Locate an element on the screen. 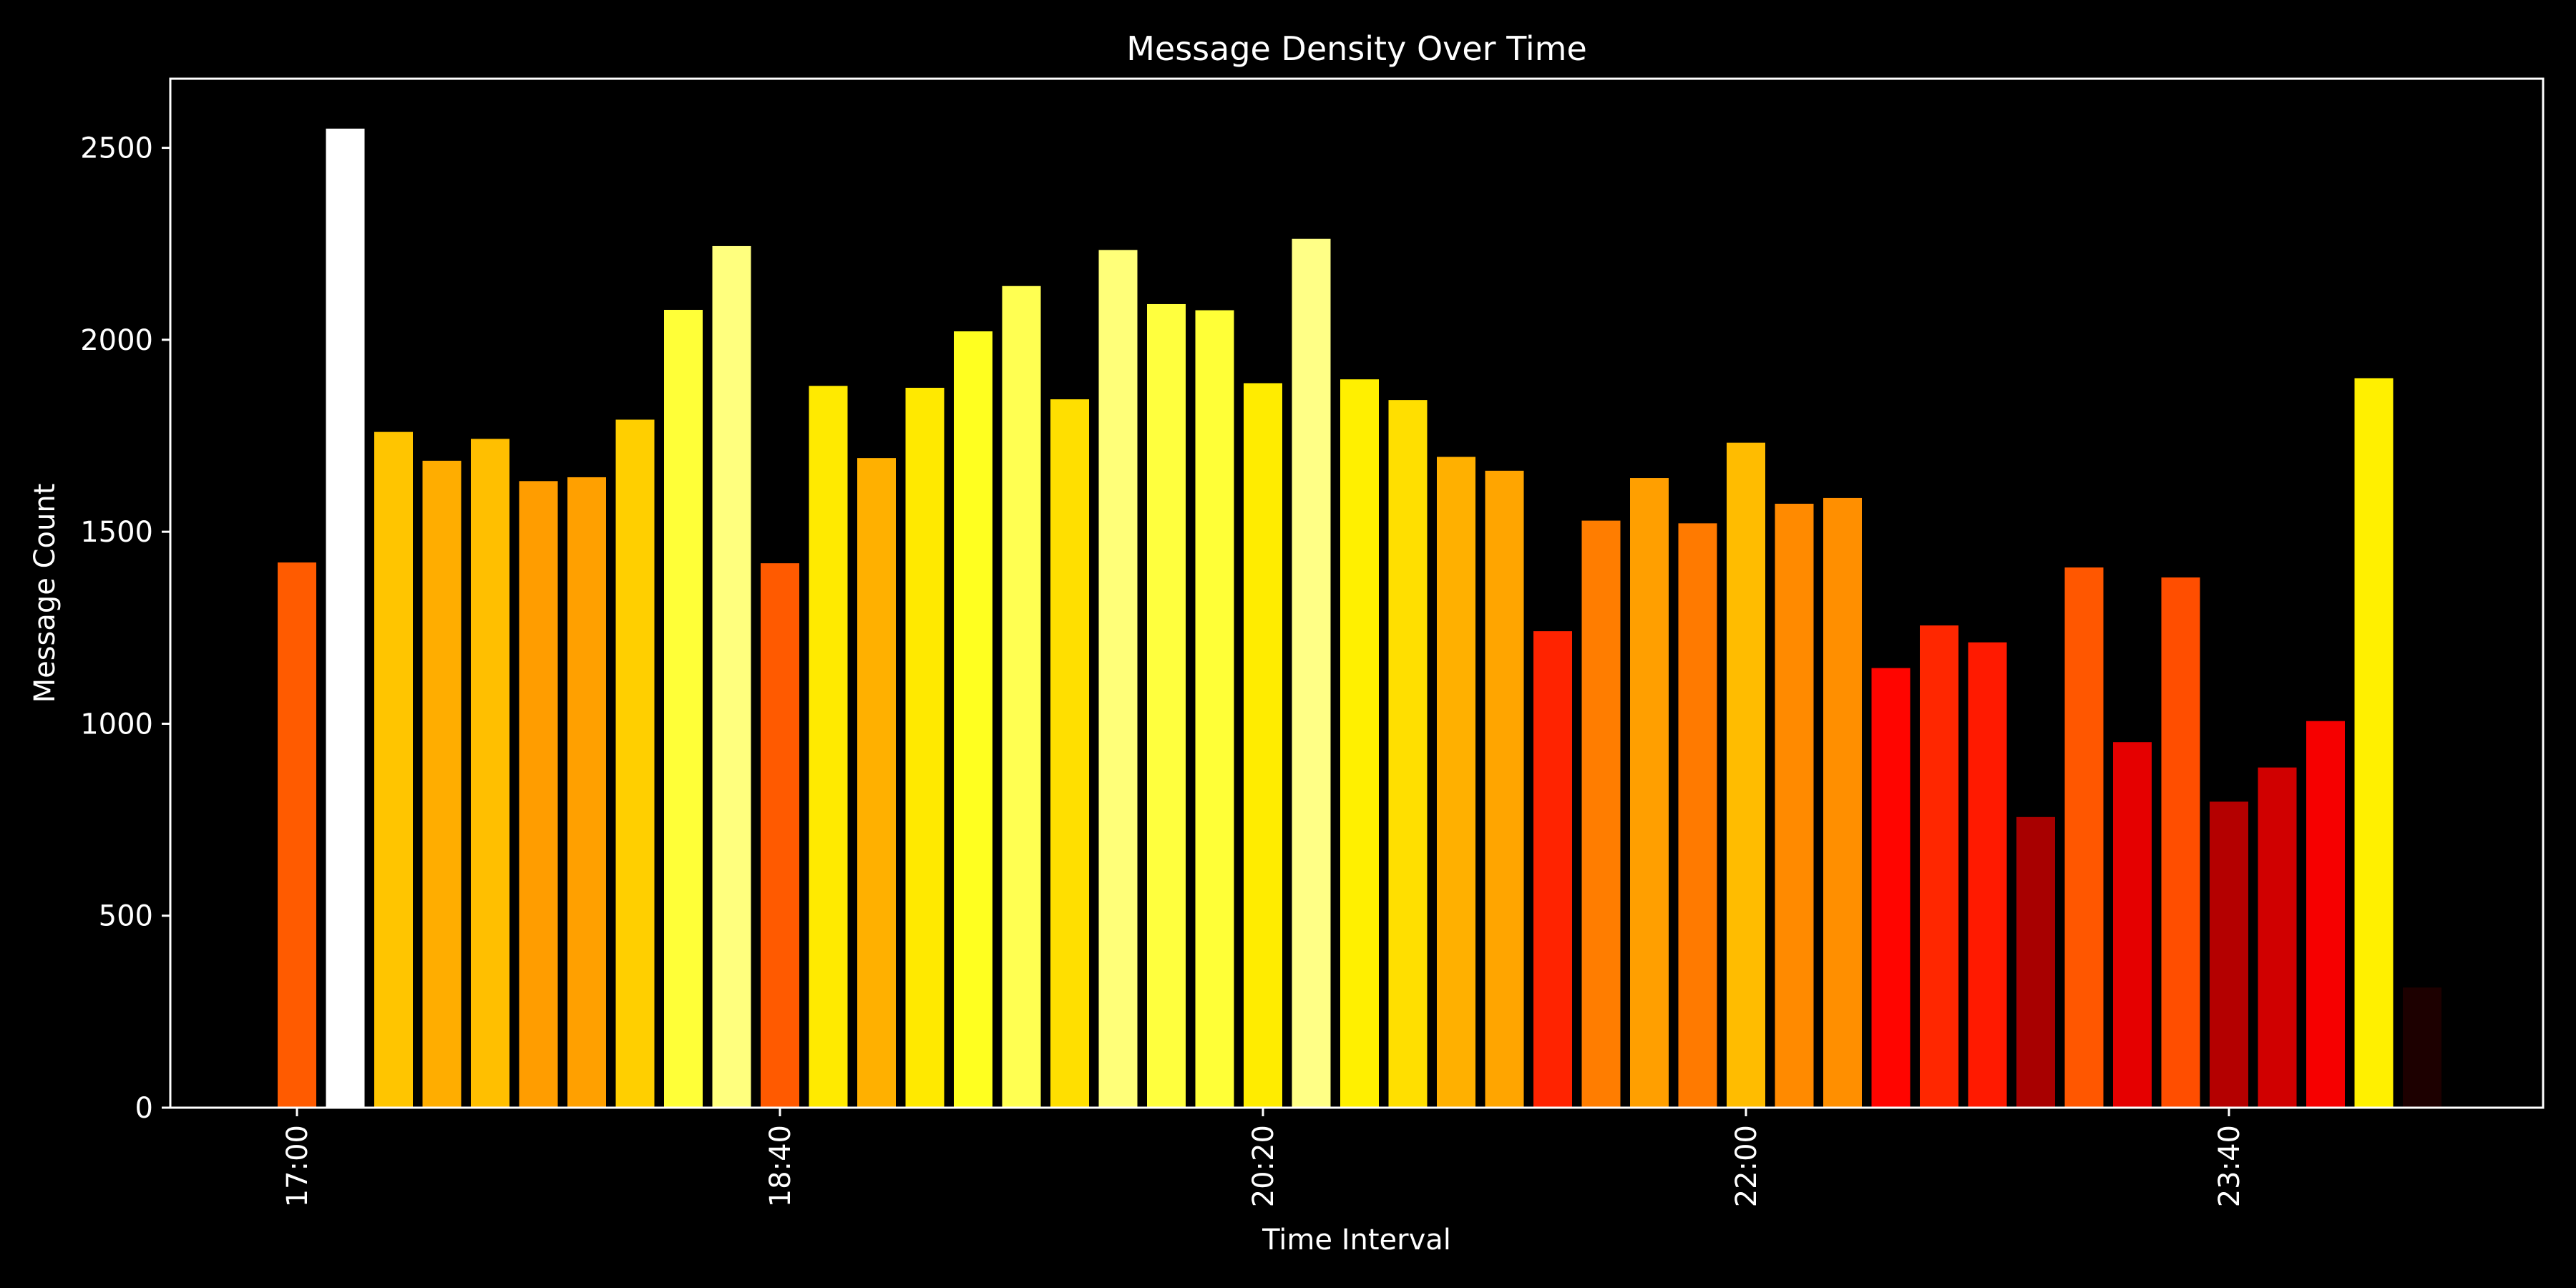  y-tick-label: 2000 is located at coordinates (116, 340).